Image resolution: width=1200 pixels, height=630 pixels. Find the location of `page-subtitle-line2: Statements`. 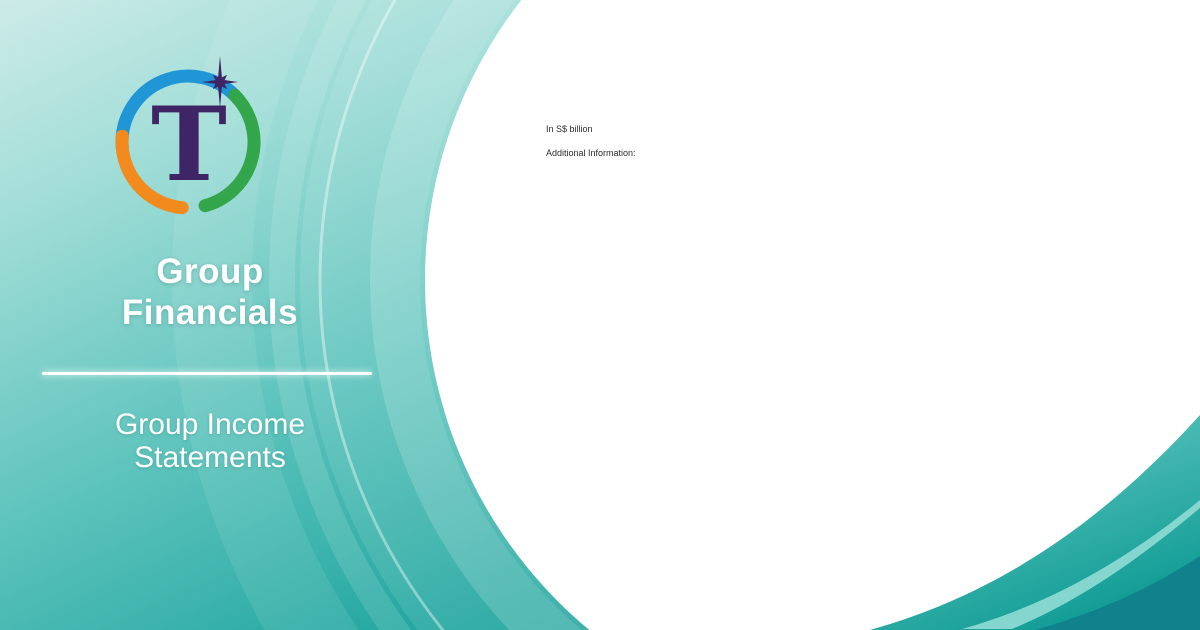

page-subtitle-line2: Statements is located at coordinates (210, 457).